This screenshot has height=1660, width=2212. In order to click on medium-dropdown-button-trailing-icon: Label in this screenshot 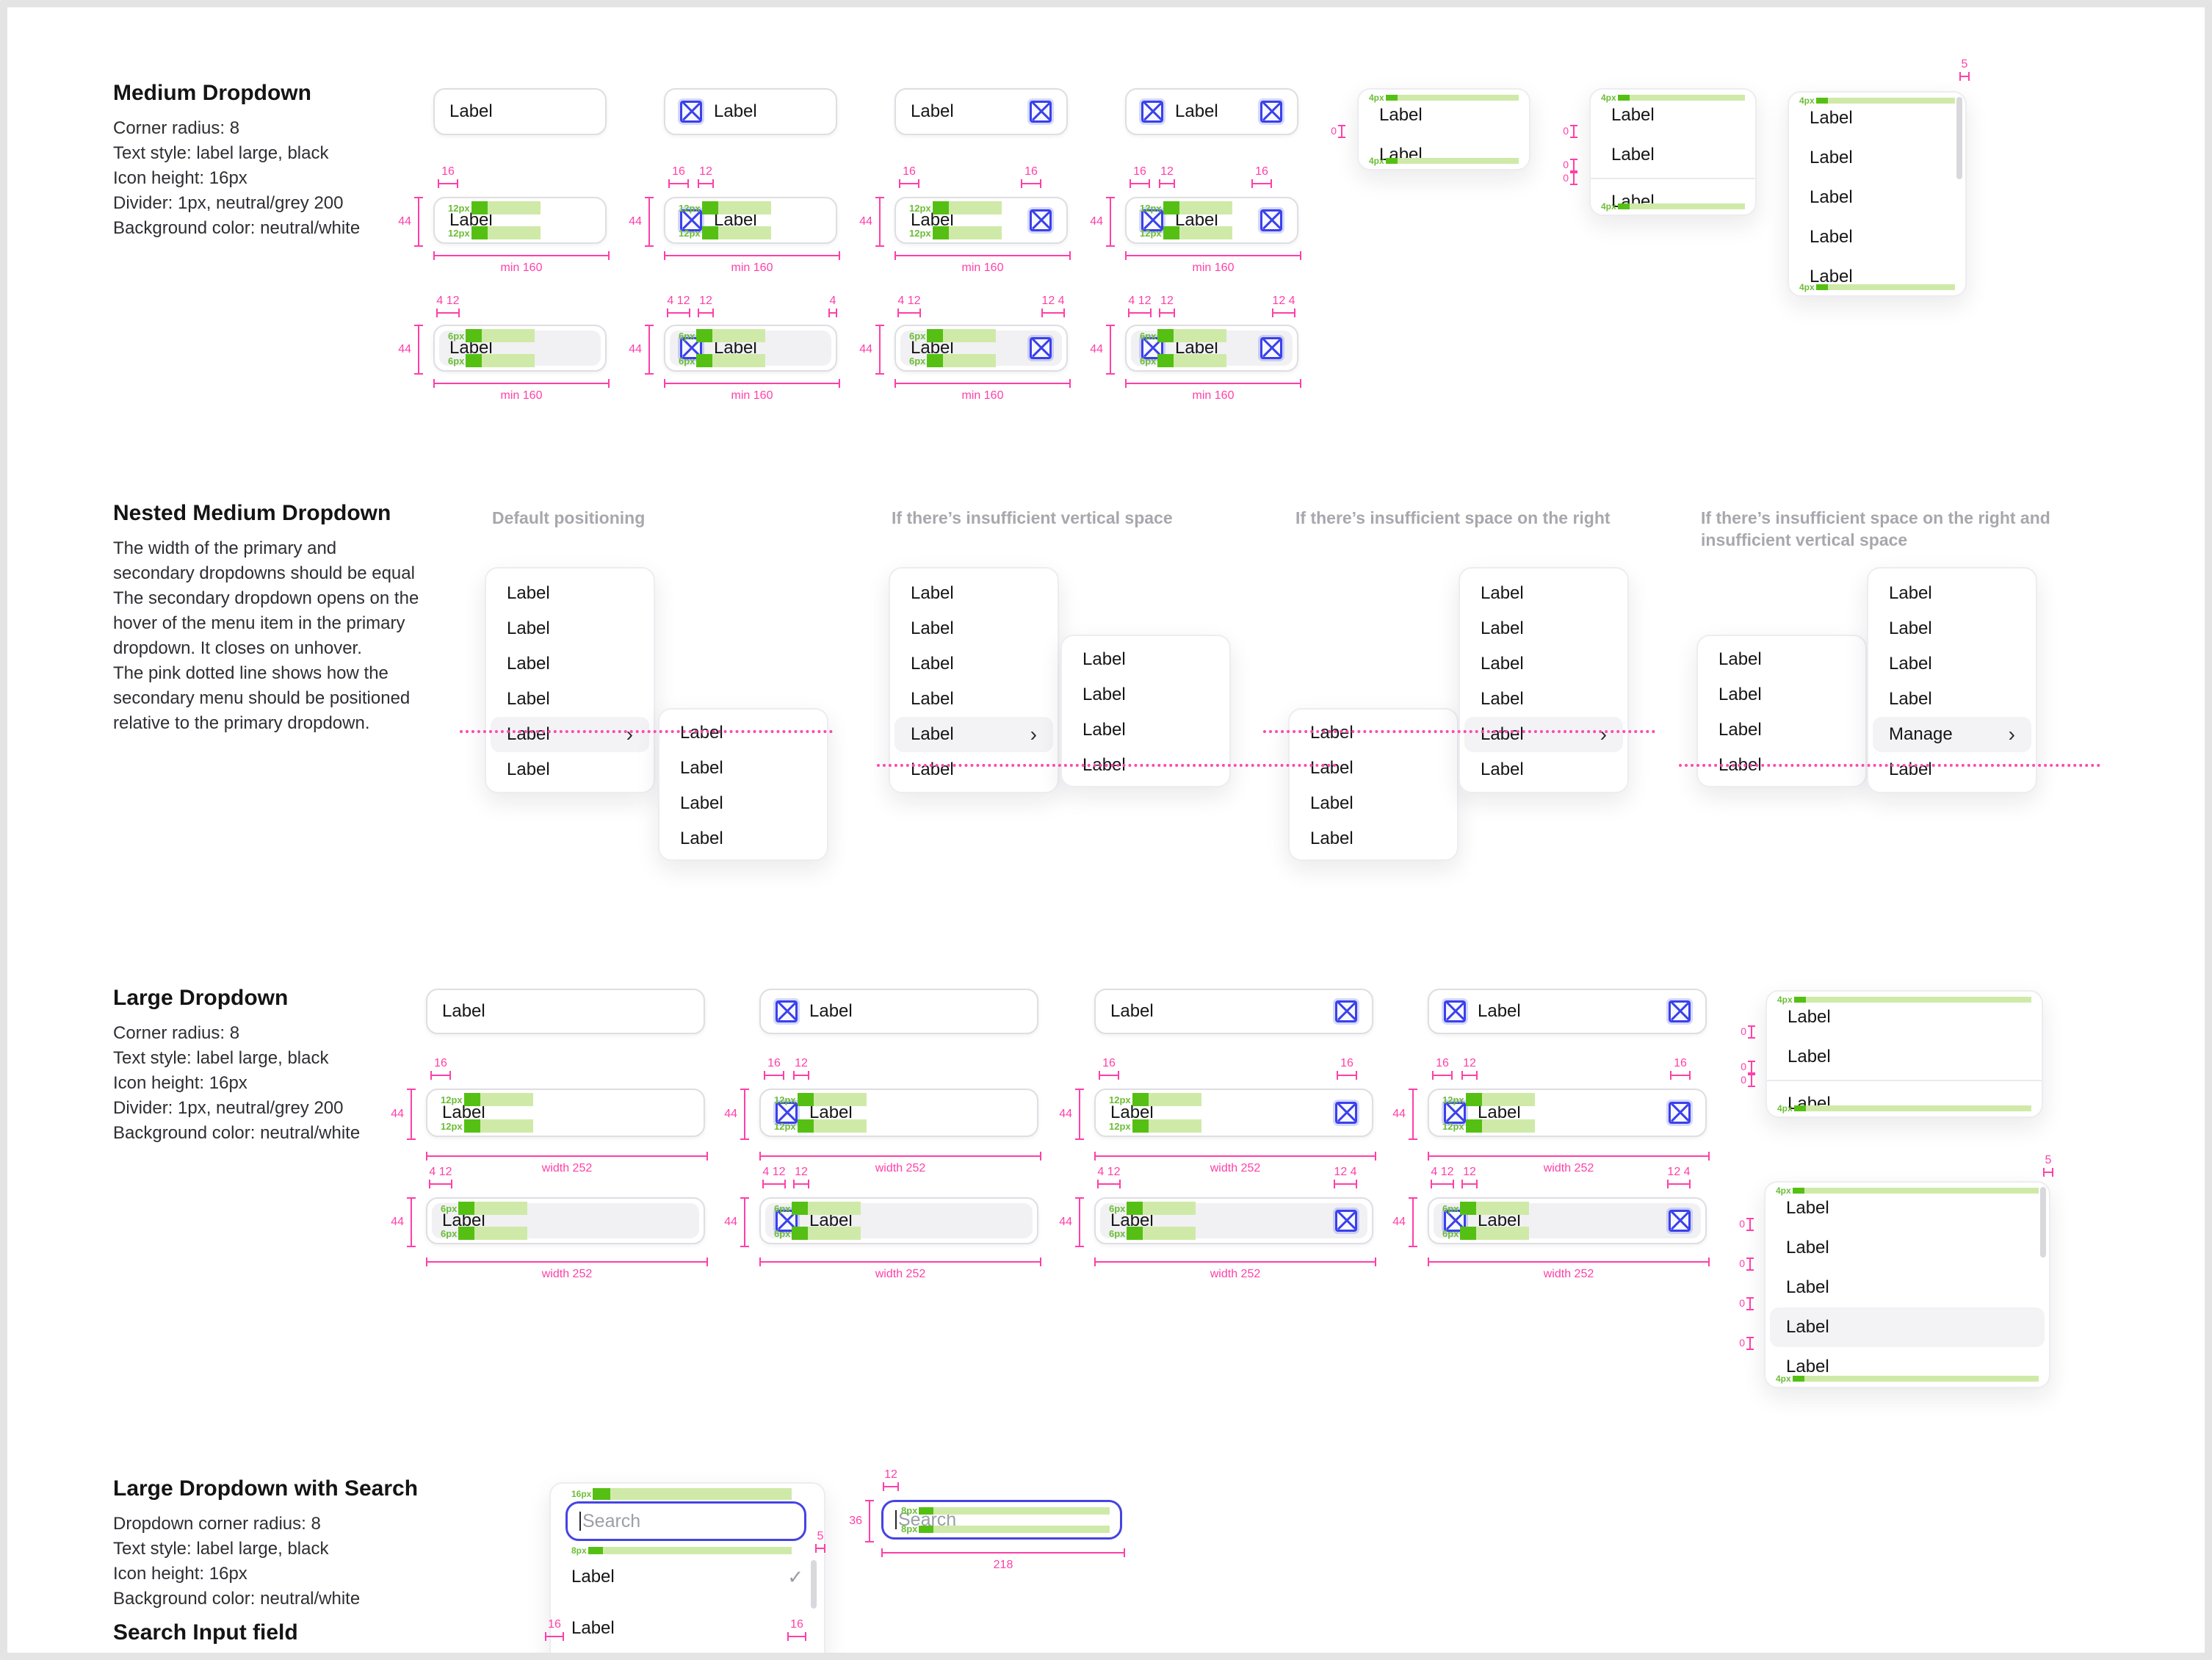, I will do `click(981, 111)`.